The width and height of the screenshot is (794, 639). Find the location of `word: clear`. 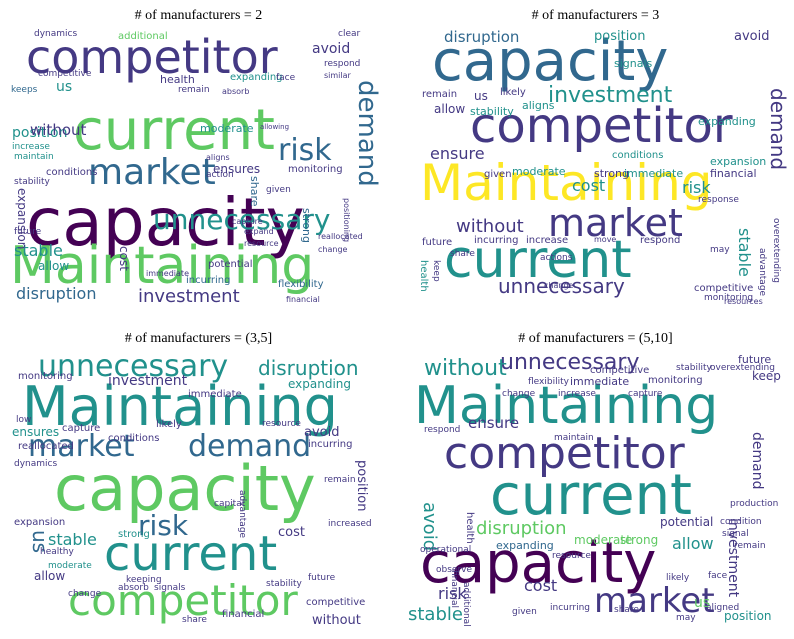

word: clear is located at coordinates (349, 34).